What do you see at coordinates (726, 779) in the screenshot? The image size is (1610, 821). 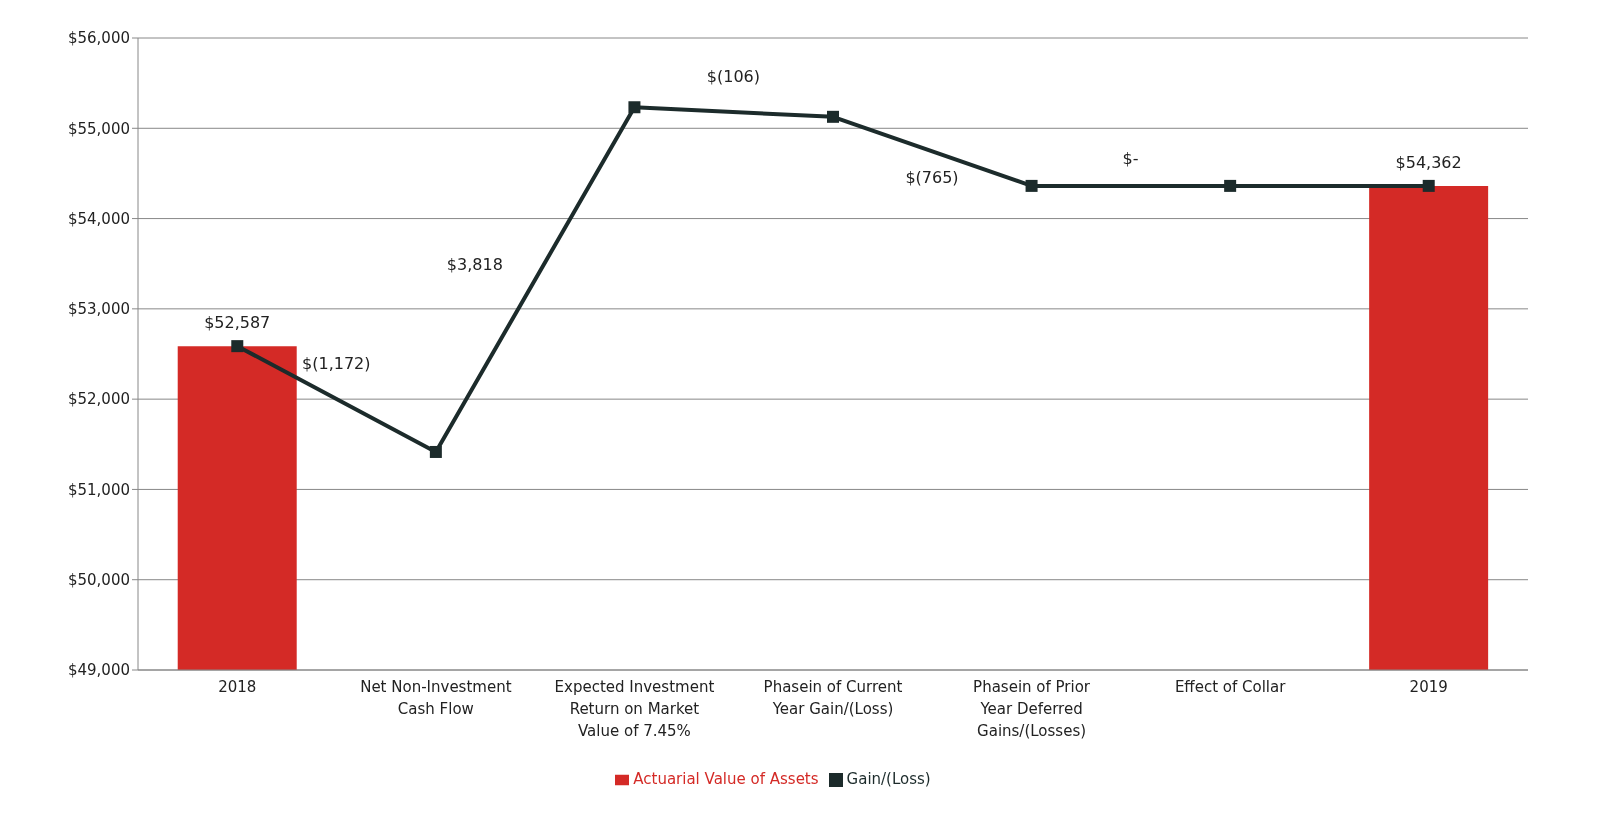 I see `legend-label: Actuarial Value of Assets` at bounding box center [726, 779].